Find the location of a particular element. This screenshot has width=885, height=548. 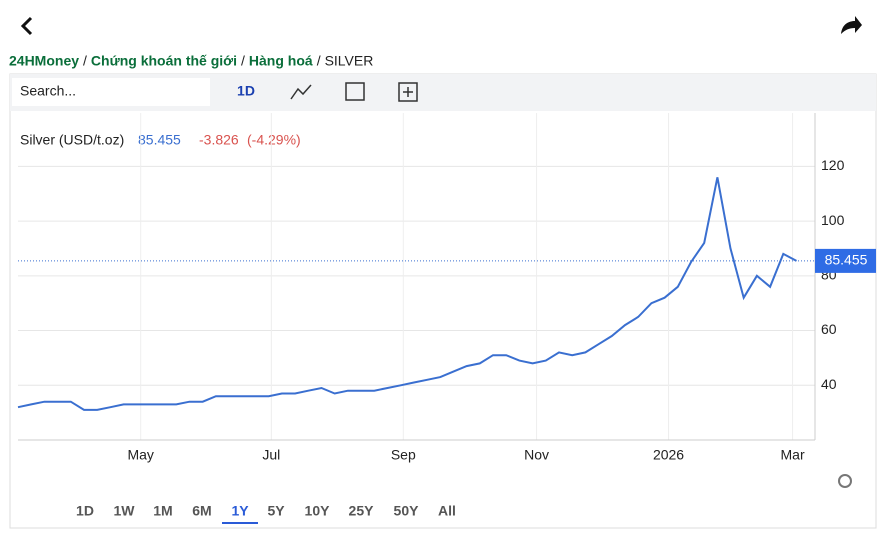

range-button: 1M is located at coordinates (162, 511).